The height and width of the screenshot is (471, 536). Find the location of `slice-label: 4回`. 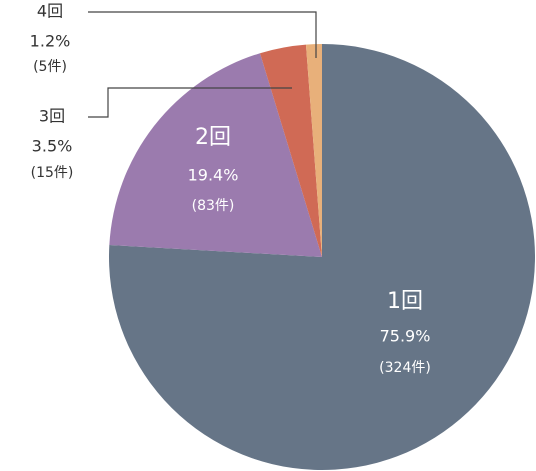

slice-label: 4回 is located at coordinates (50, 11).